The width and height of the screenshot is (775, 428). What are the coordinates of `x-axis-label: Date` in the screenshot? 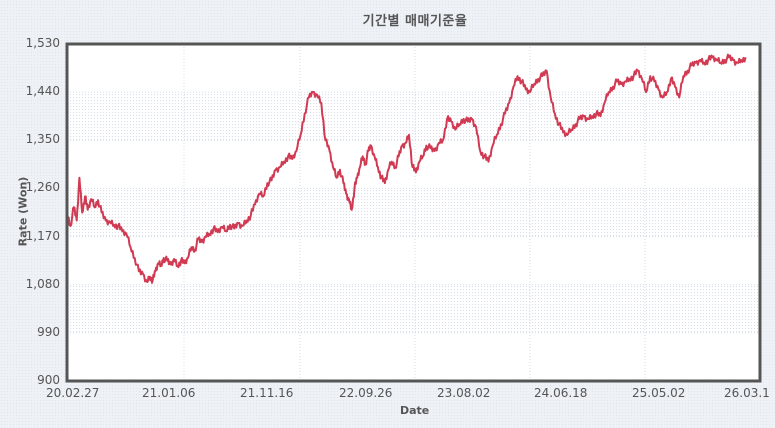 It's located at (415, 410).